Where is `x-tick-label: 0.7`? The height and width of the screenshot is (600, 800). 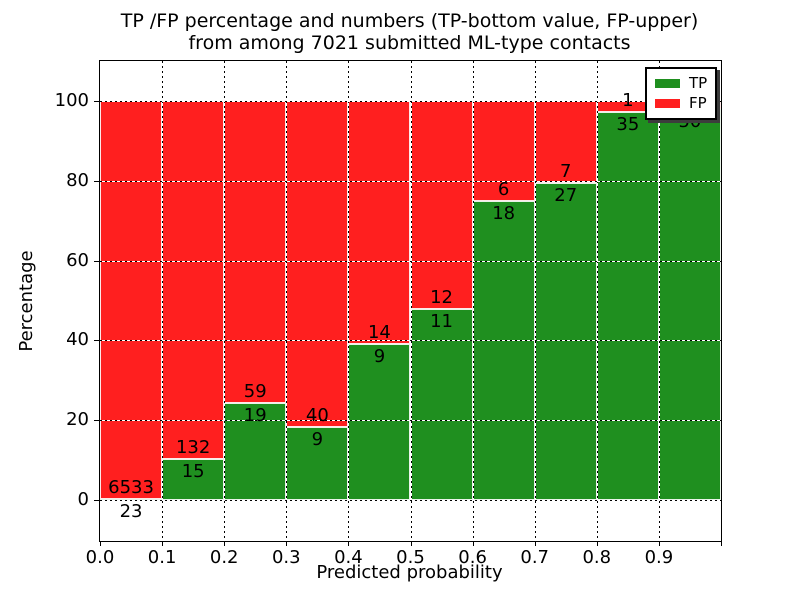 x-tick-label: 0.7 is located at coordinates (535, 557).